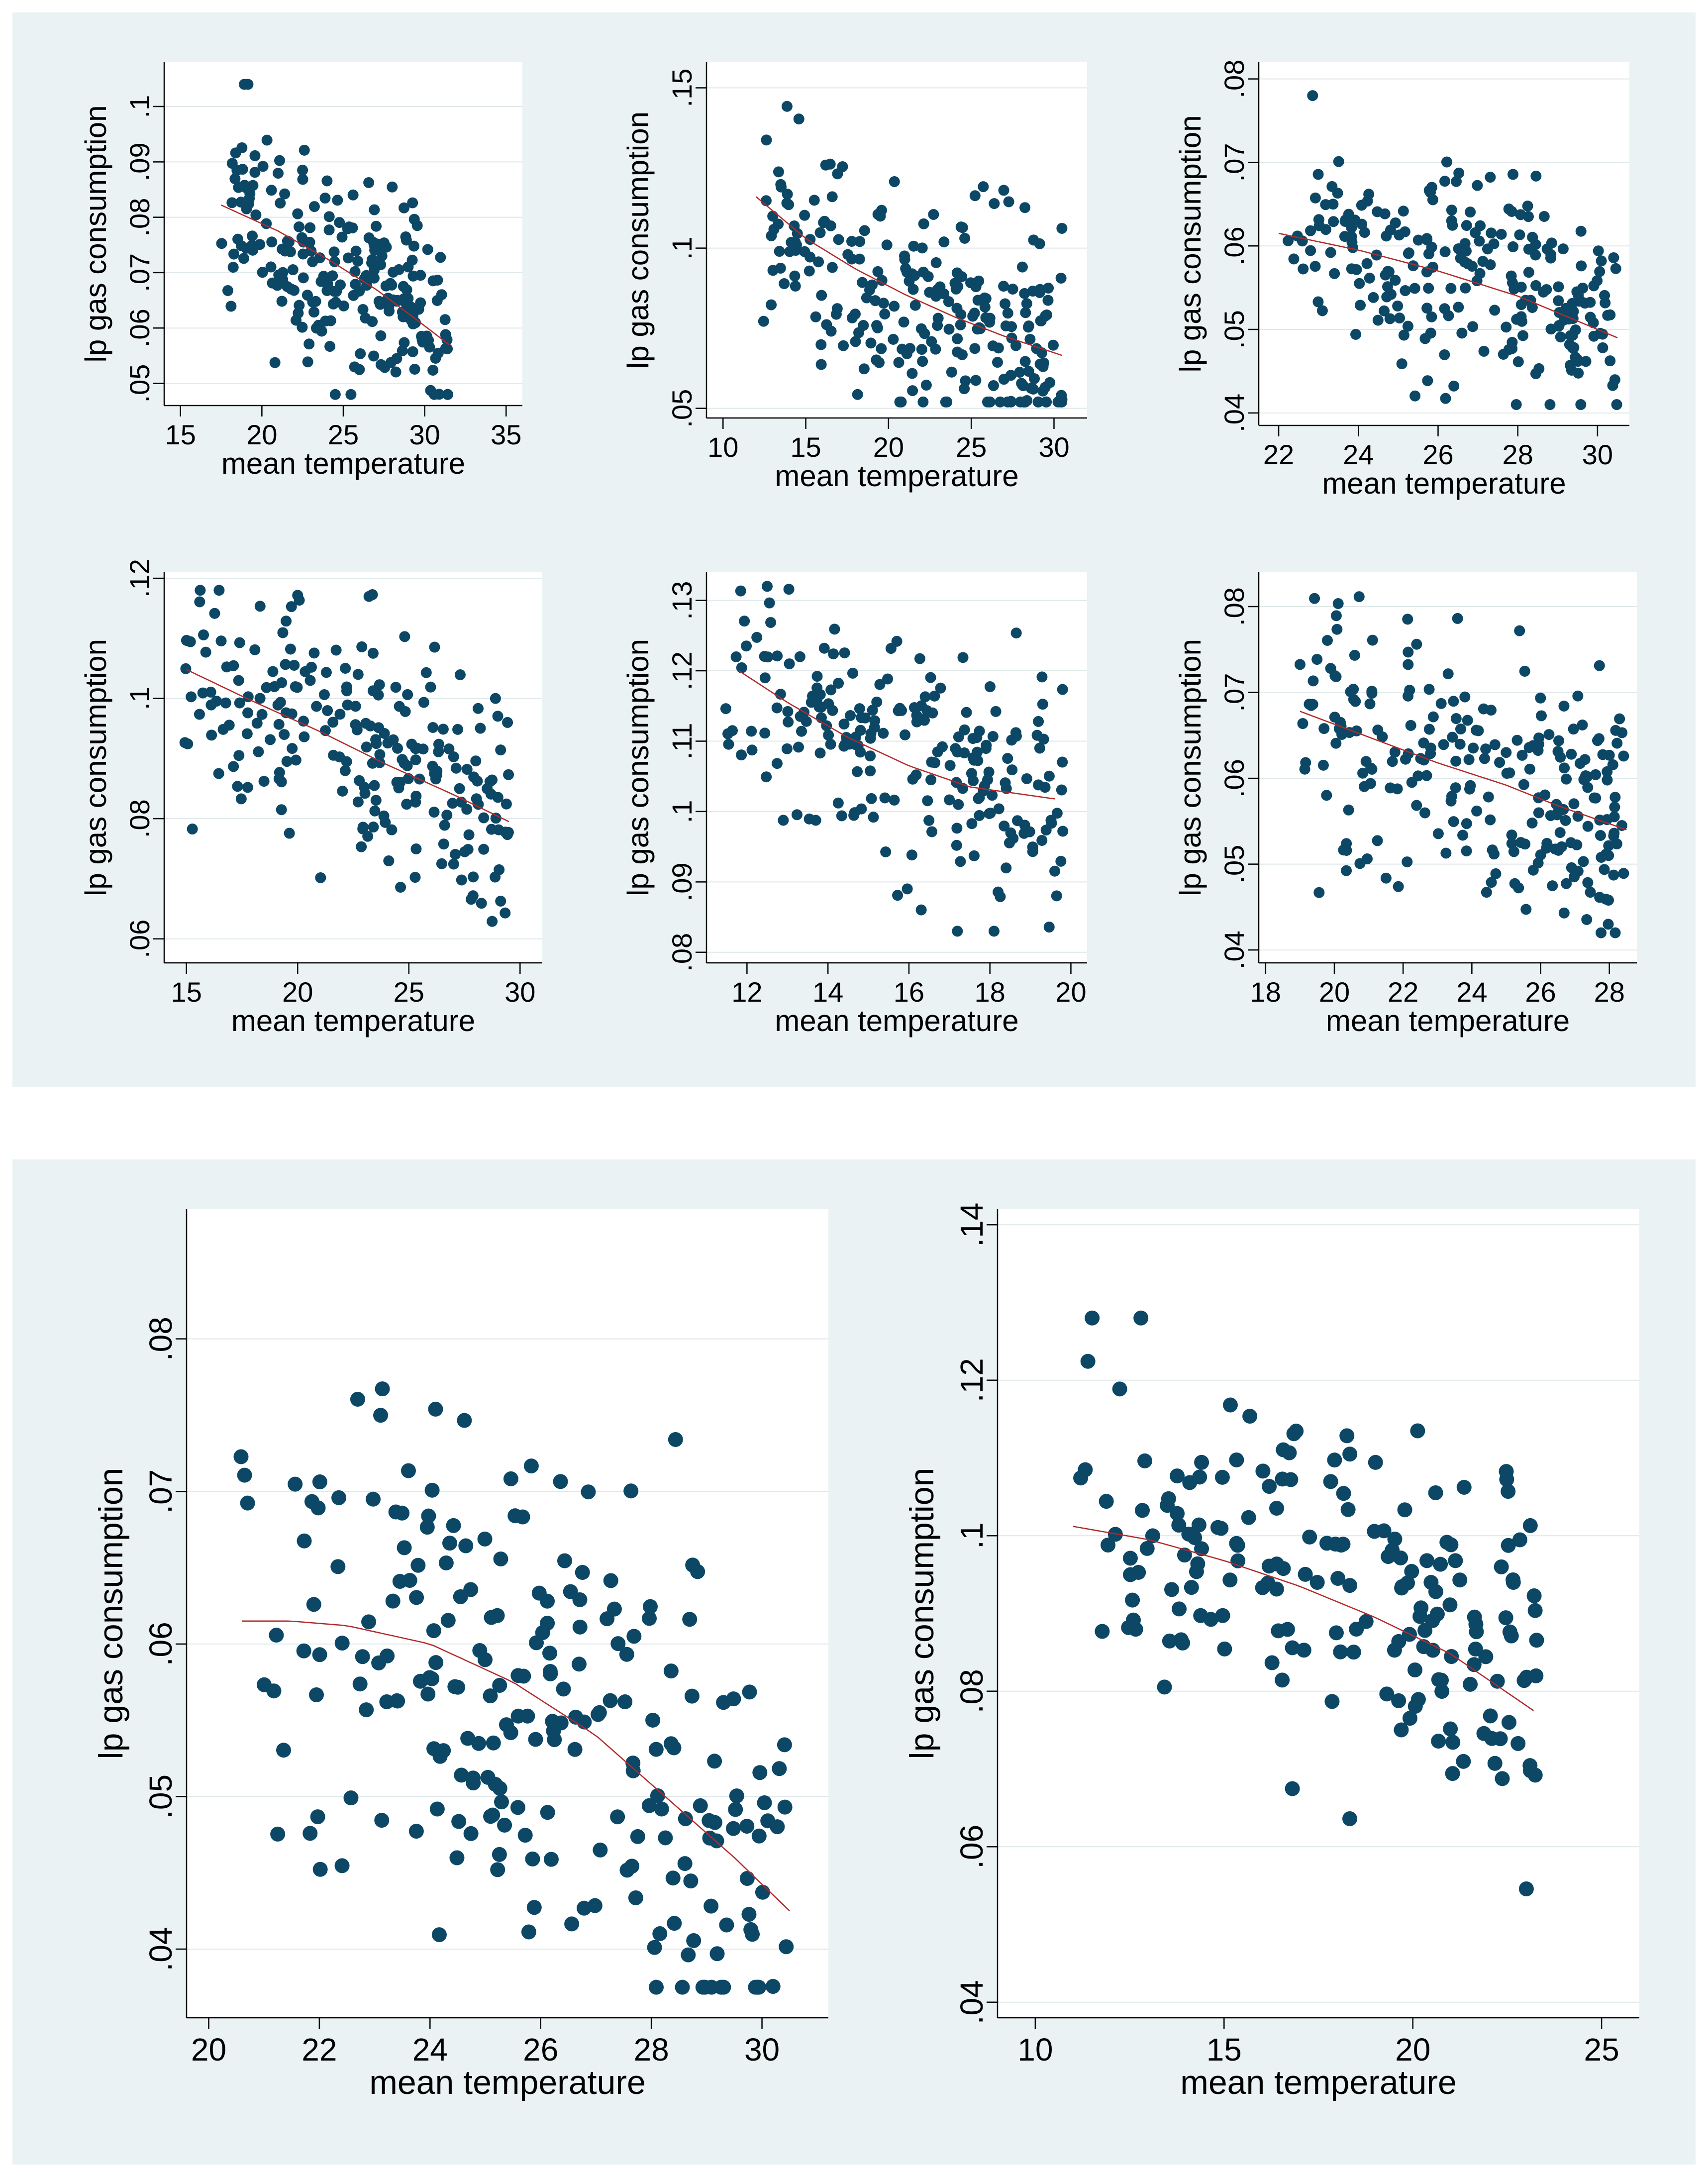 The height and width of the screenshot is (2176, 1708). Describe the element at coordinates (971, 447) in the screenshot. I see `x-tick-label: 25` at that location.